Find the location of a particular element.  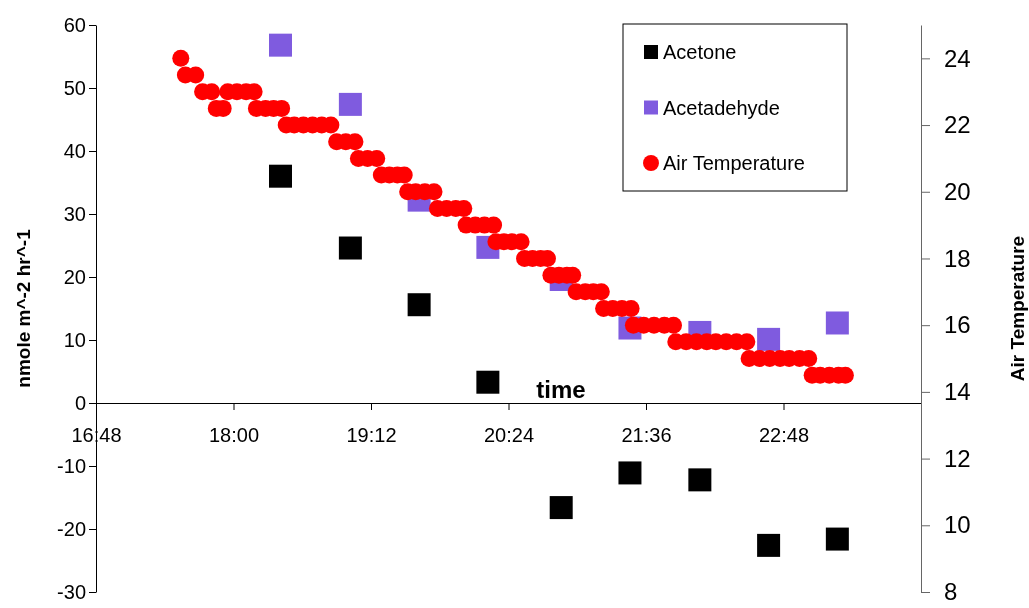

y2-tick-label: 10 is located at coordinates (957, 525).